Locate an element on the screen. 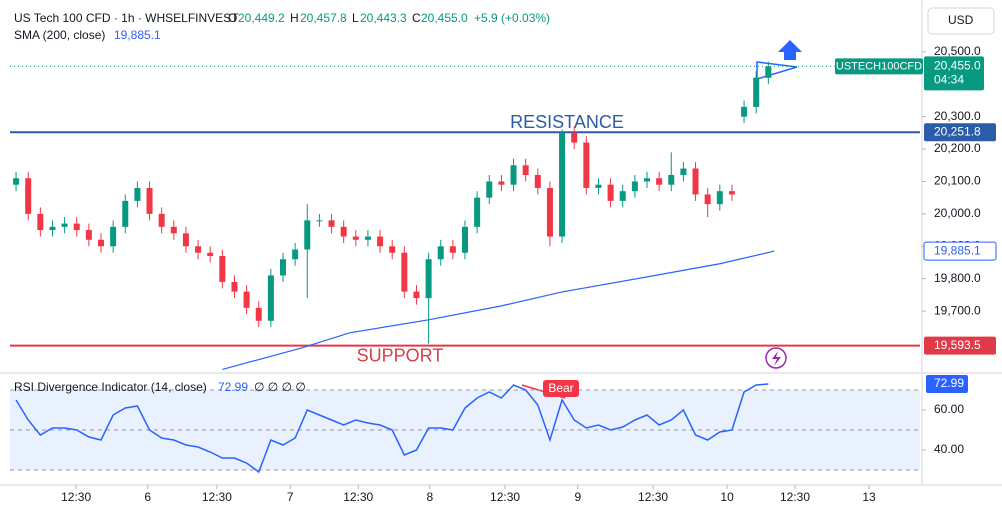  sma-tag is located at coordinates (960, 251).